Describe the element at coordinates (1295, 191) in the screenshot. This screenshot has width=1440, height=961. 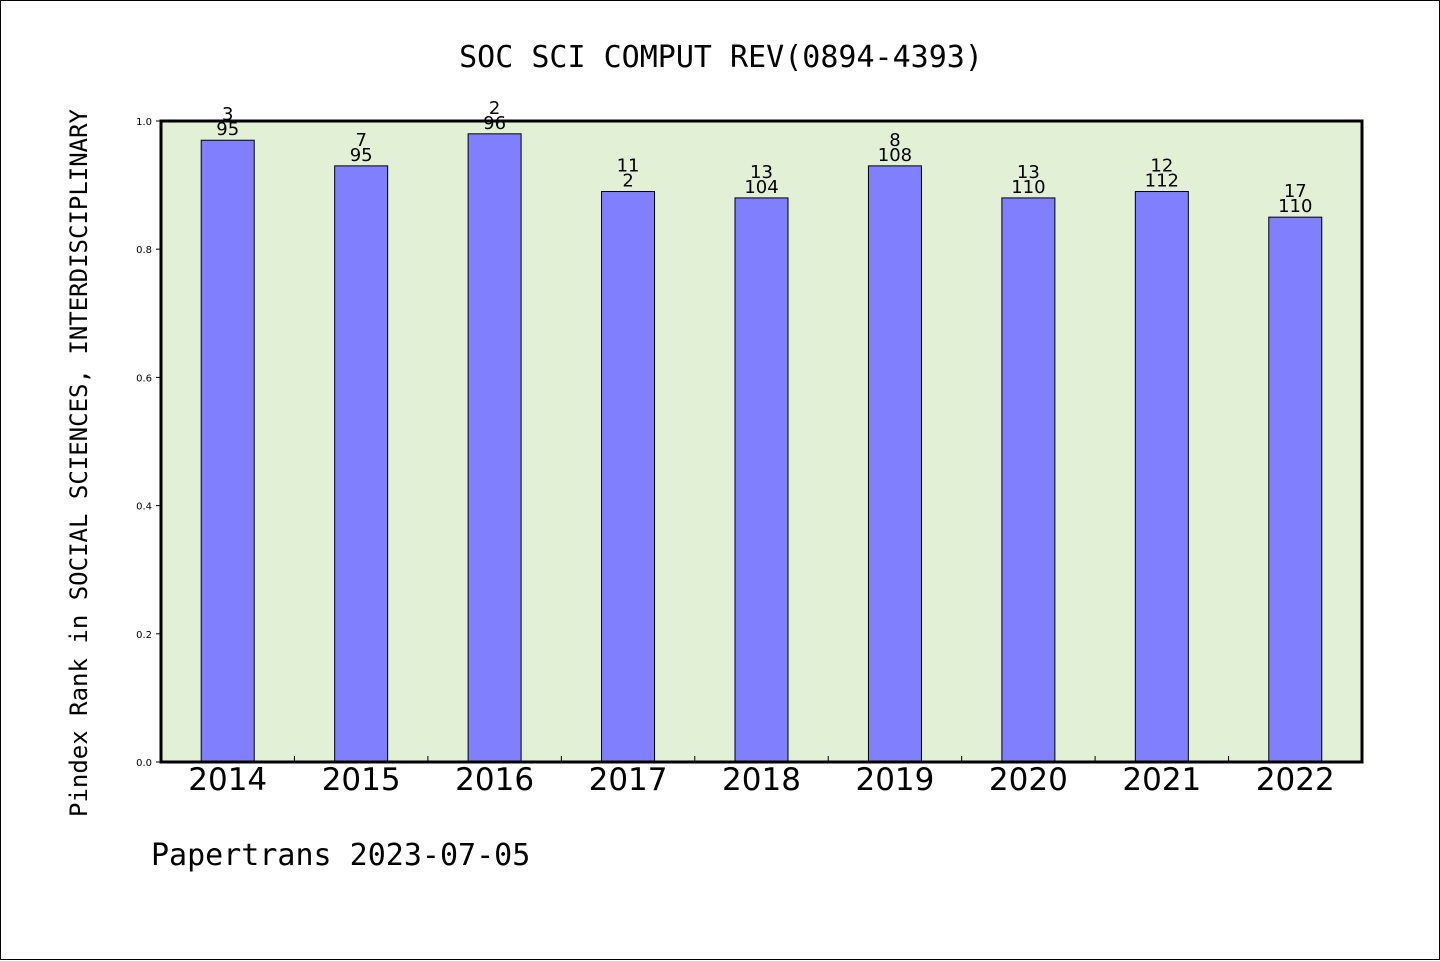
I see `rank-label: 17` at that location.